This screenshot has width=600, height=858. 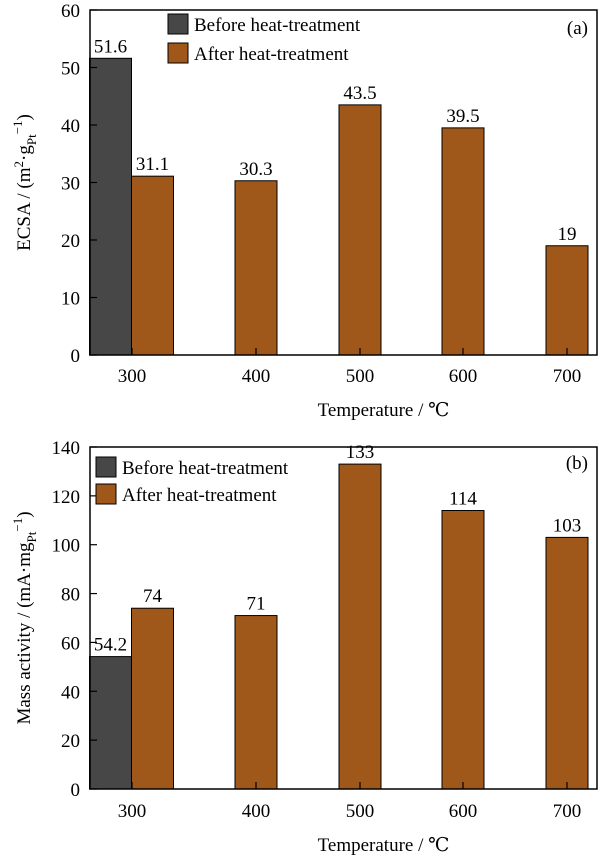 I want to click on data-label-after-300: 31.1, so click(x=152, y=164).